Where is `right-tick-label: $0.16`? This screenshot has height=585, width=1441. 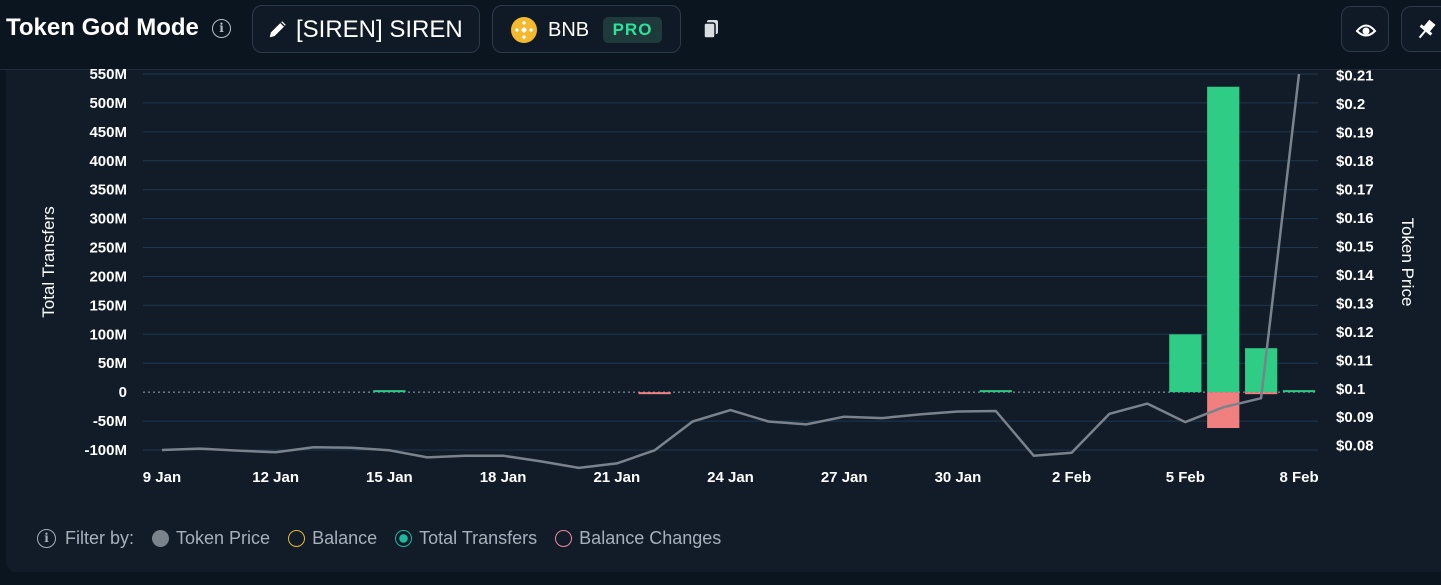
right-tick-label: $0.16 is located at coordinates (1355, 218).